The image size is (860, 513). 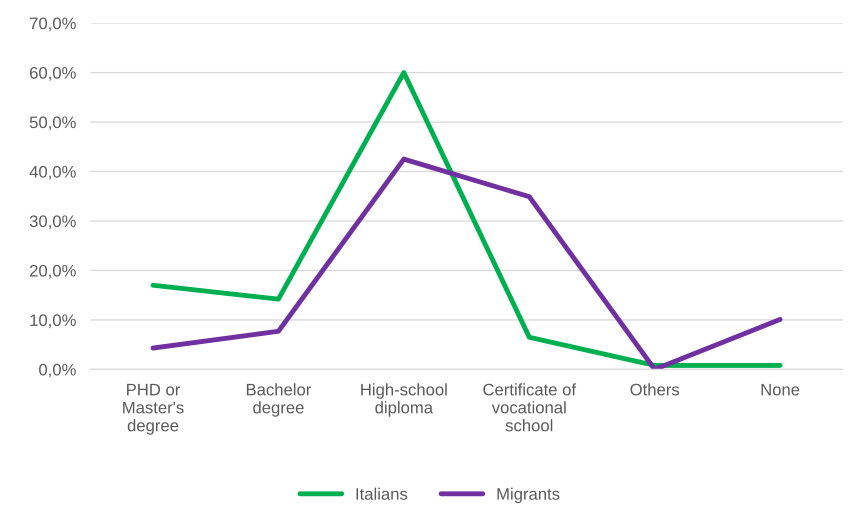 I want to click on y-tick-label: 50,0%, so click(x=53, y=123).